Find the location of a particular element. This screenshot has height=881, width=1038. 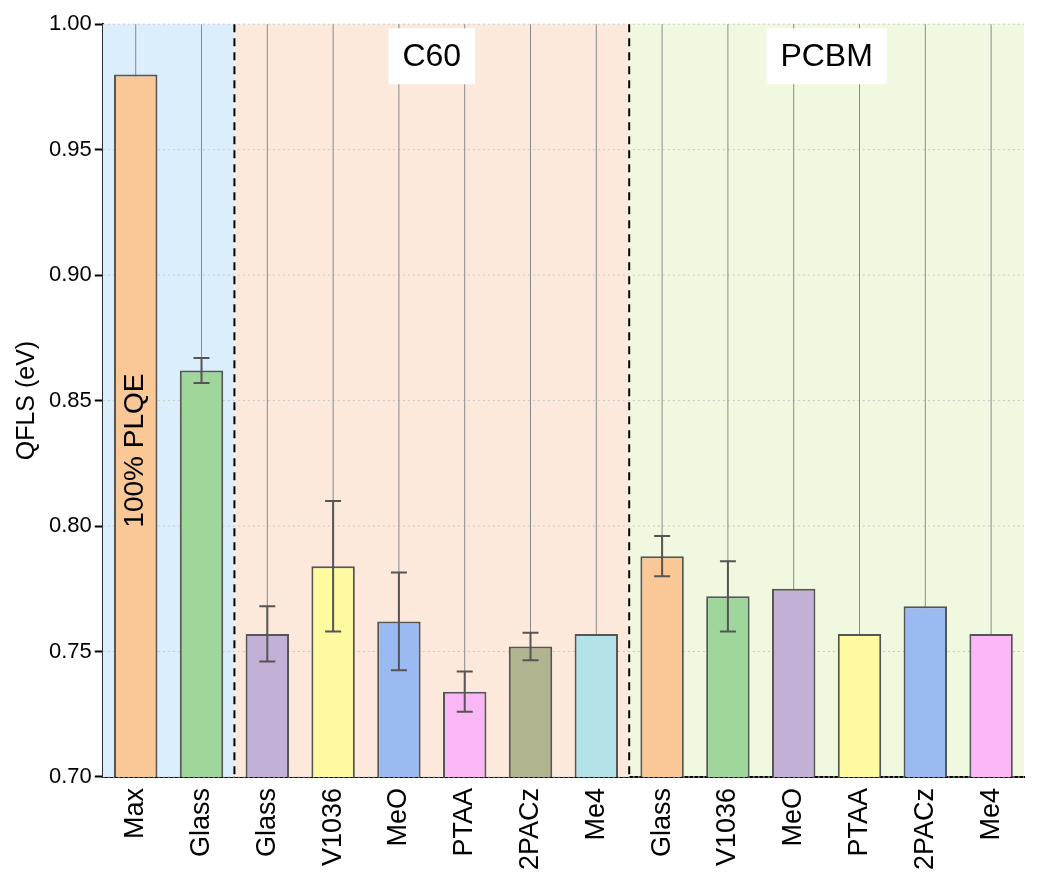

band-label: C60 is located at coordinates (432, 55).